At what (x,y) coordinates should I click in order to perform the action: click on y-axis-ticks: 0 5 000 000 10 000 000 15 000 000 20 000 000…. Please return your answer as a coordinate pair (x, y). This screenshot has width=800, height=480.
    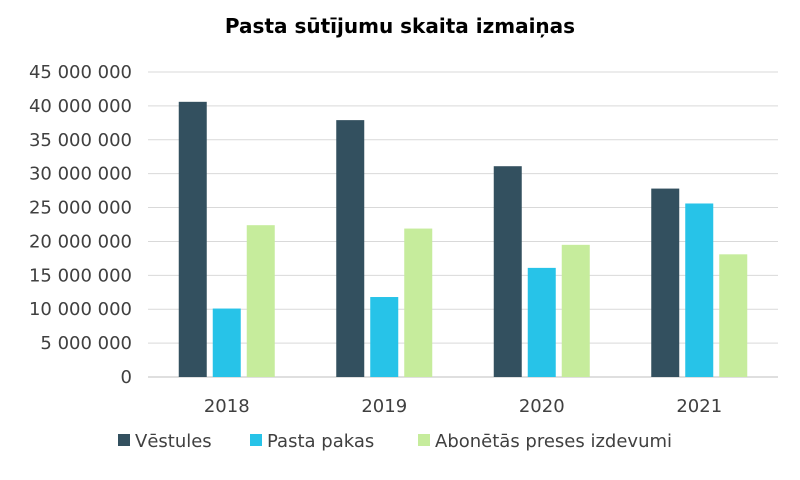
    Looking at the image, I should click on (80, 225).